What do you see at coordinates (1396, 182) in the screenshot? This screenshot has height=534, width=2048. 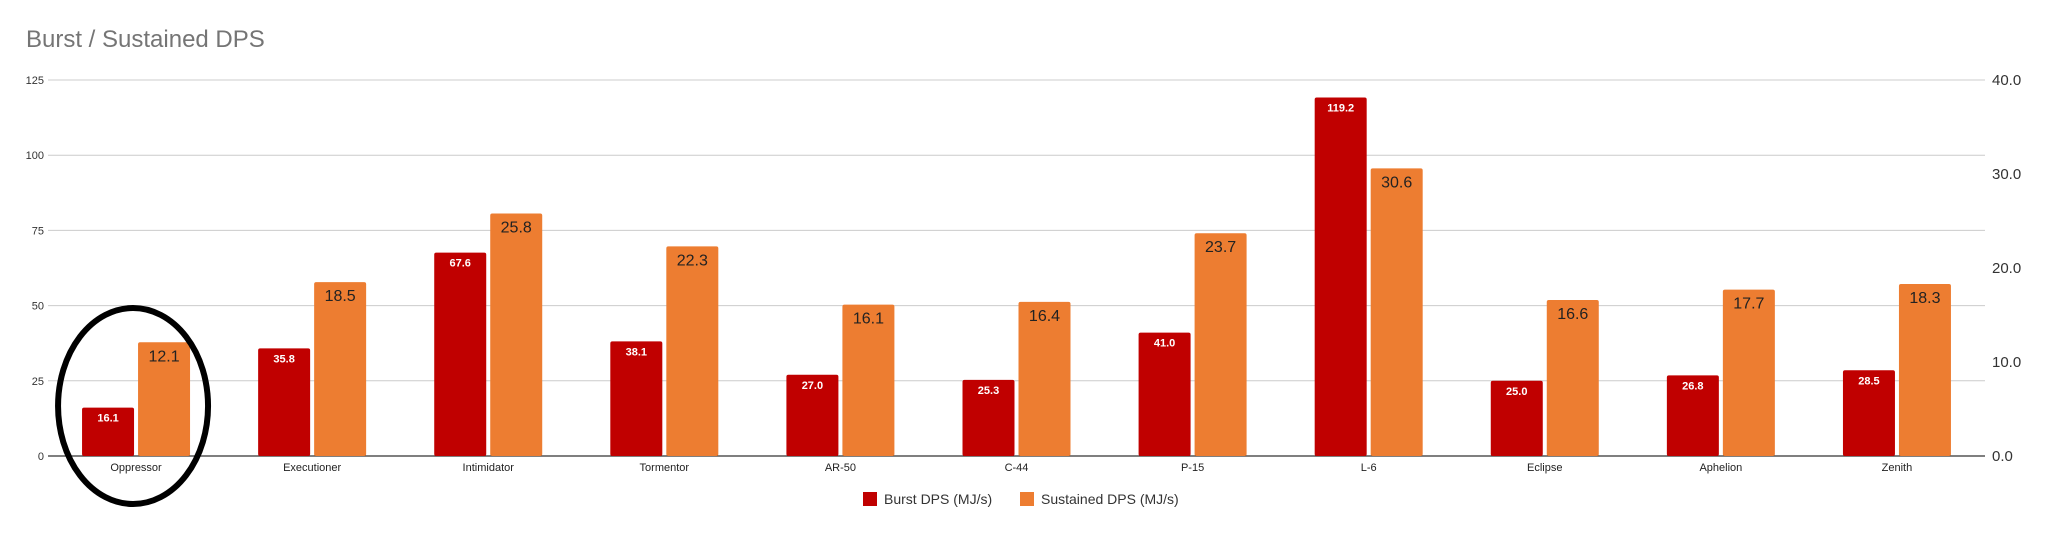 I see `data-label-sustained: 30.6` at bounding box center [1396, 182].